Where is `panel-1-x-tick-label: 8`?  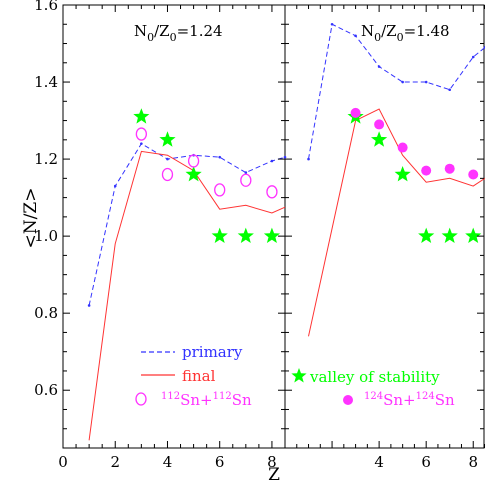 panel-1-x-tick-label: 8 is located at coordinates (272, 462).